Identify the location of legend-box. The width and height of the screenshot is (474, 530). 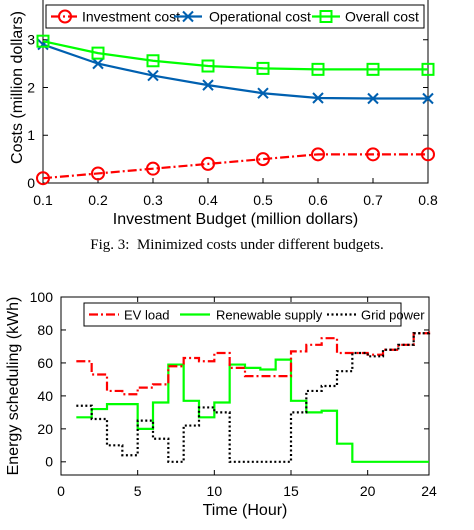
(242, 314).